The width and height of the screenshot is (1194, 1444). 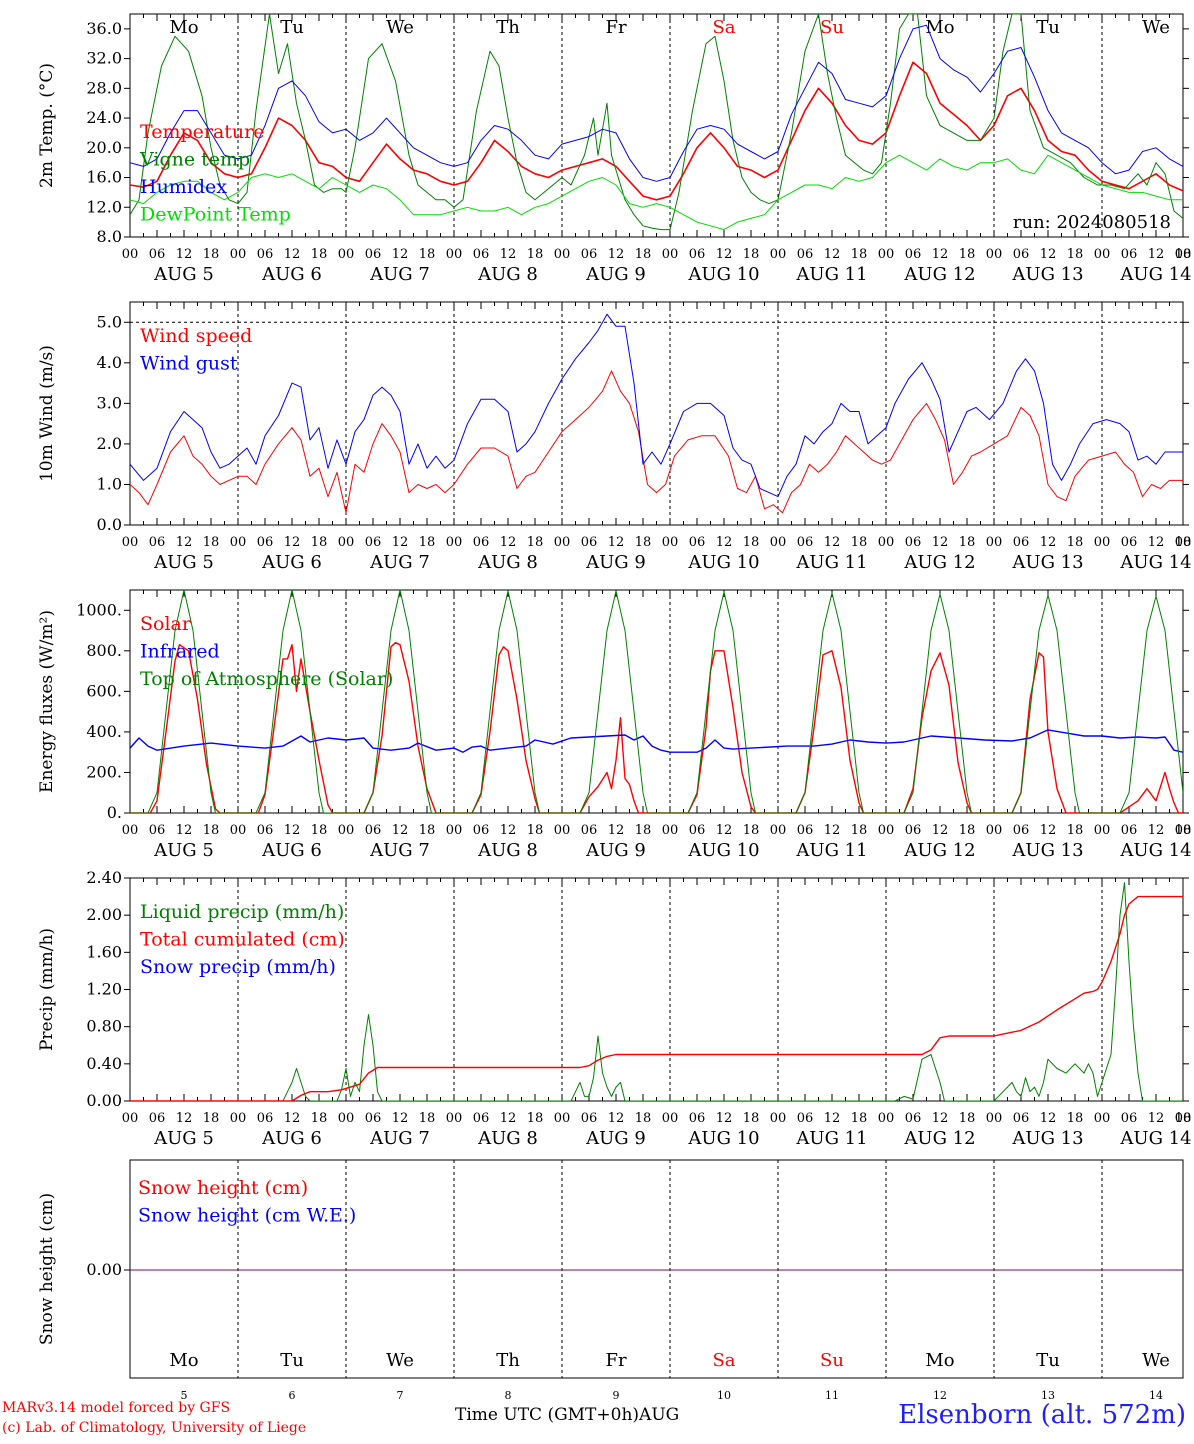 I want to click on temp-ytick-label: 24.0, so click(x=104, y=117).